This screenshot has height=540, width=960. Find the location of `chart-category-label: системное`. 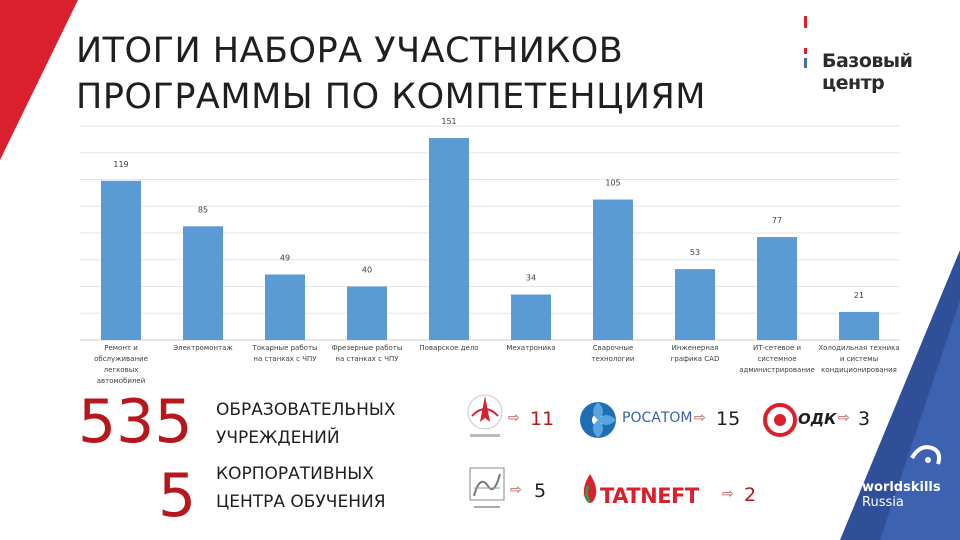

chart-category-label: системное is located at coordinates (776, 359).